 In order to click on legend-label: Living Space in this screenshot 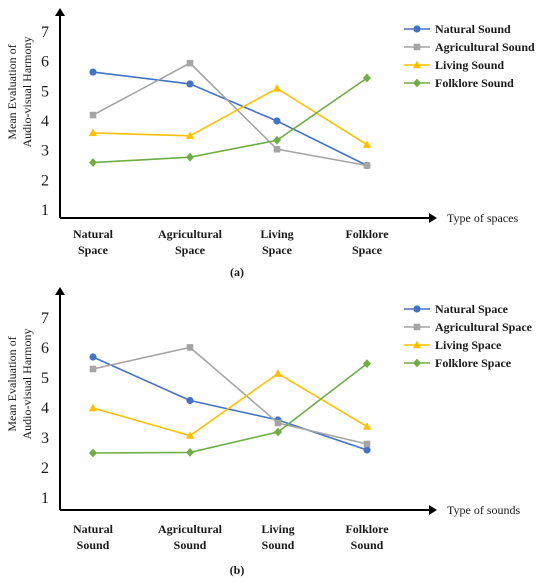, I will do `click(468, 345)`.